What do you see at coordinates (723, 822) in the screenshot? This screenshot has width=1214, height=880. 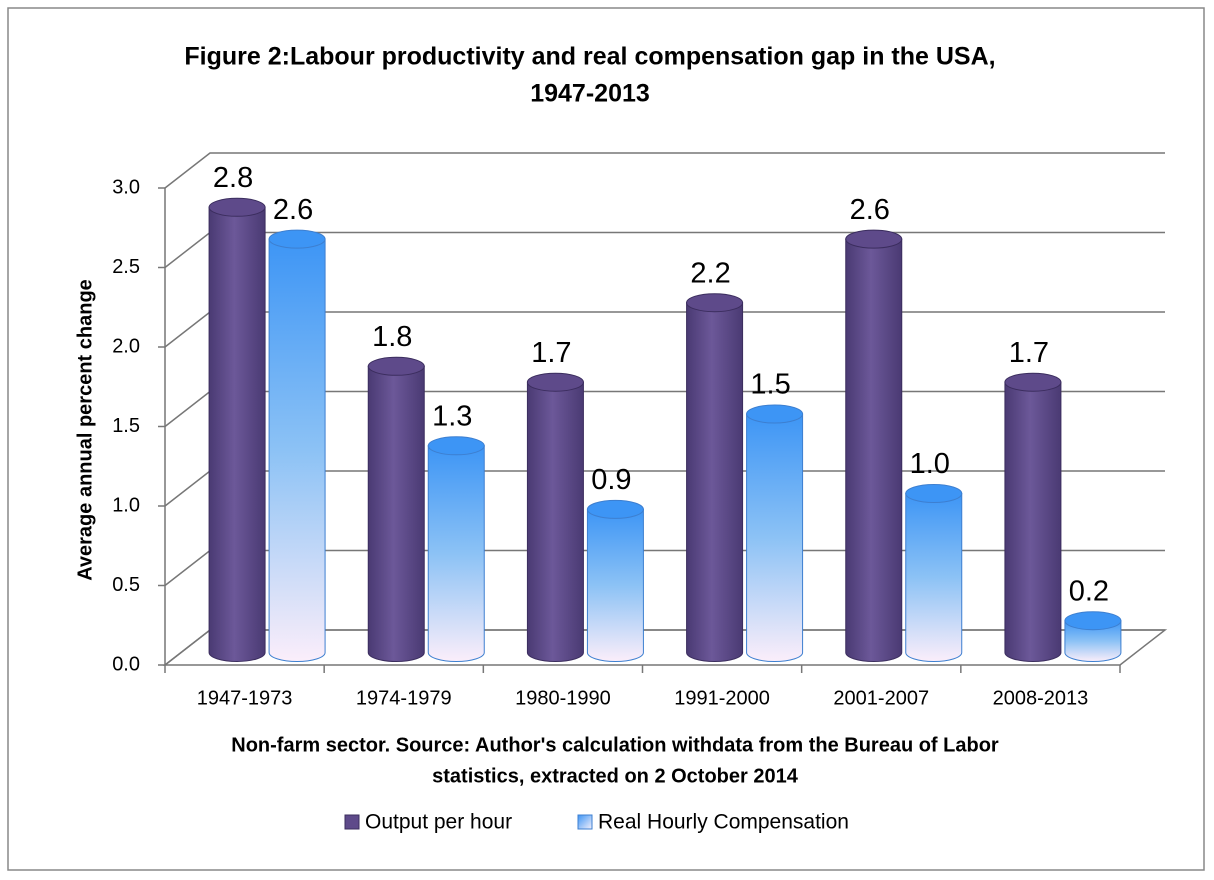 I see `legend-label: Real Hourly Compensation` at bounding box center [723, 822].